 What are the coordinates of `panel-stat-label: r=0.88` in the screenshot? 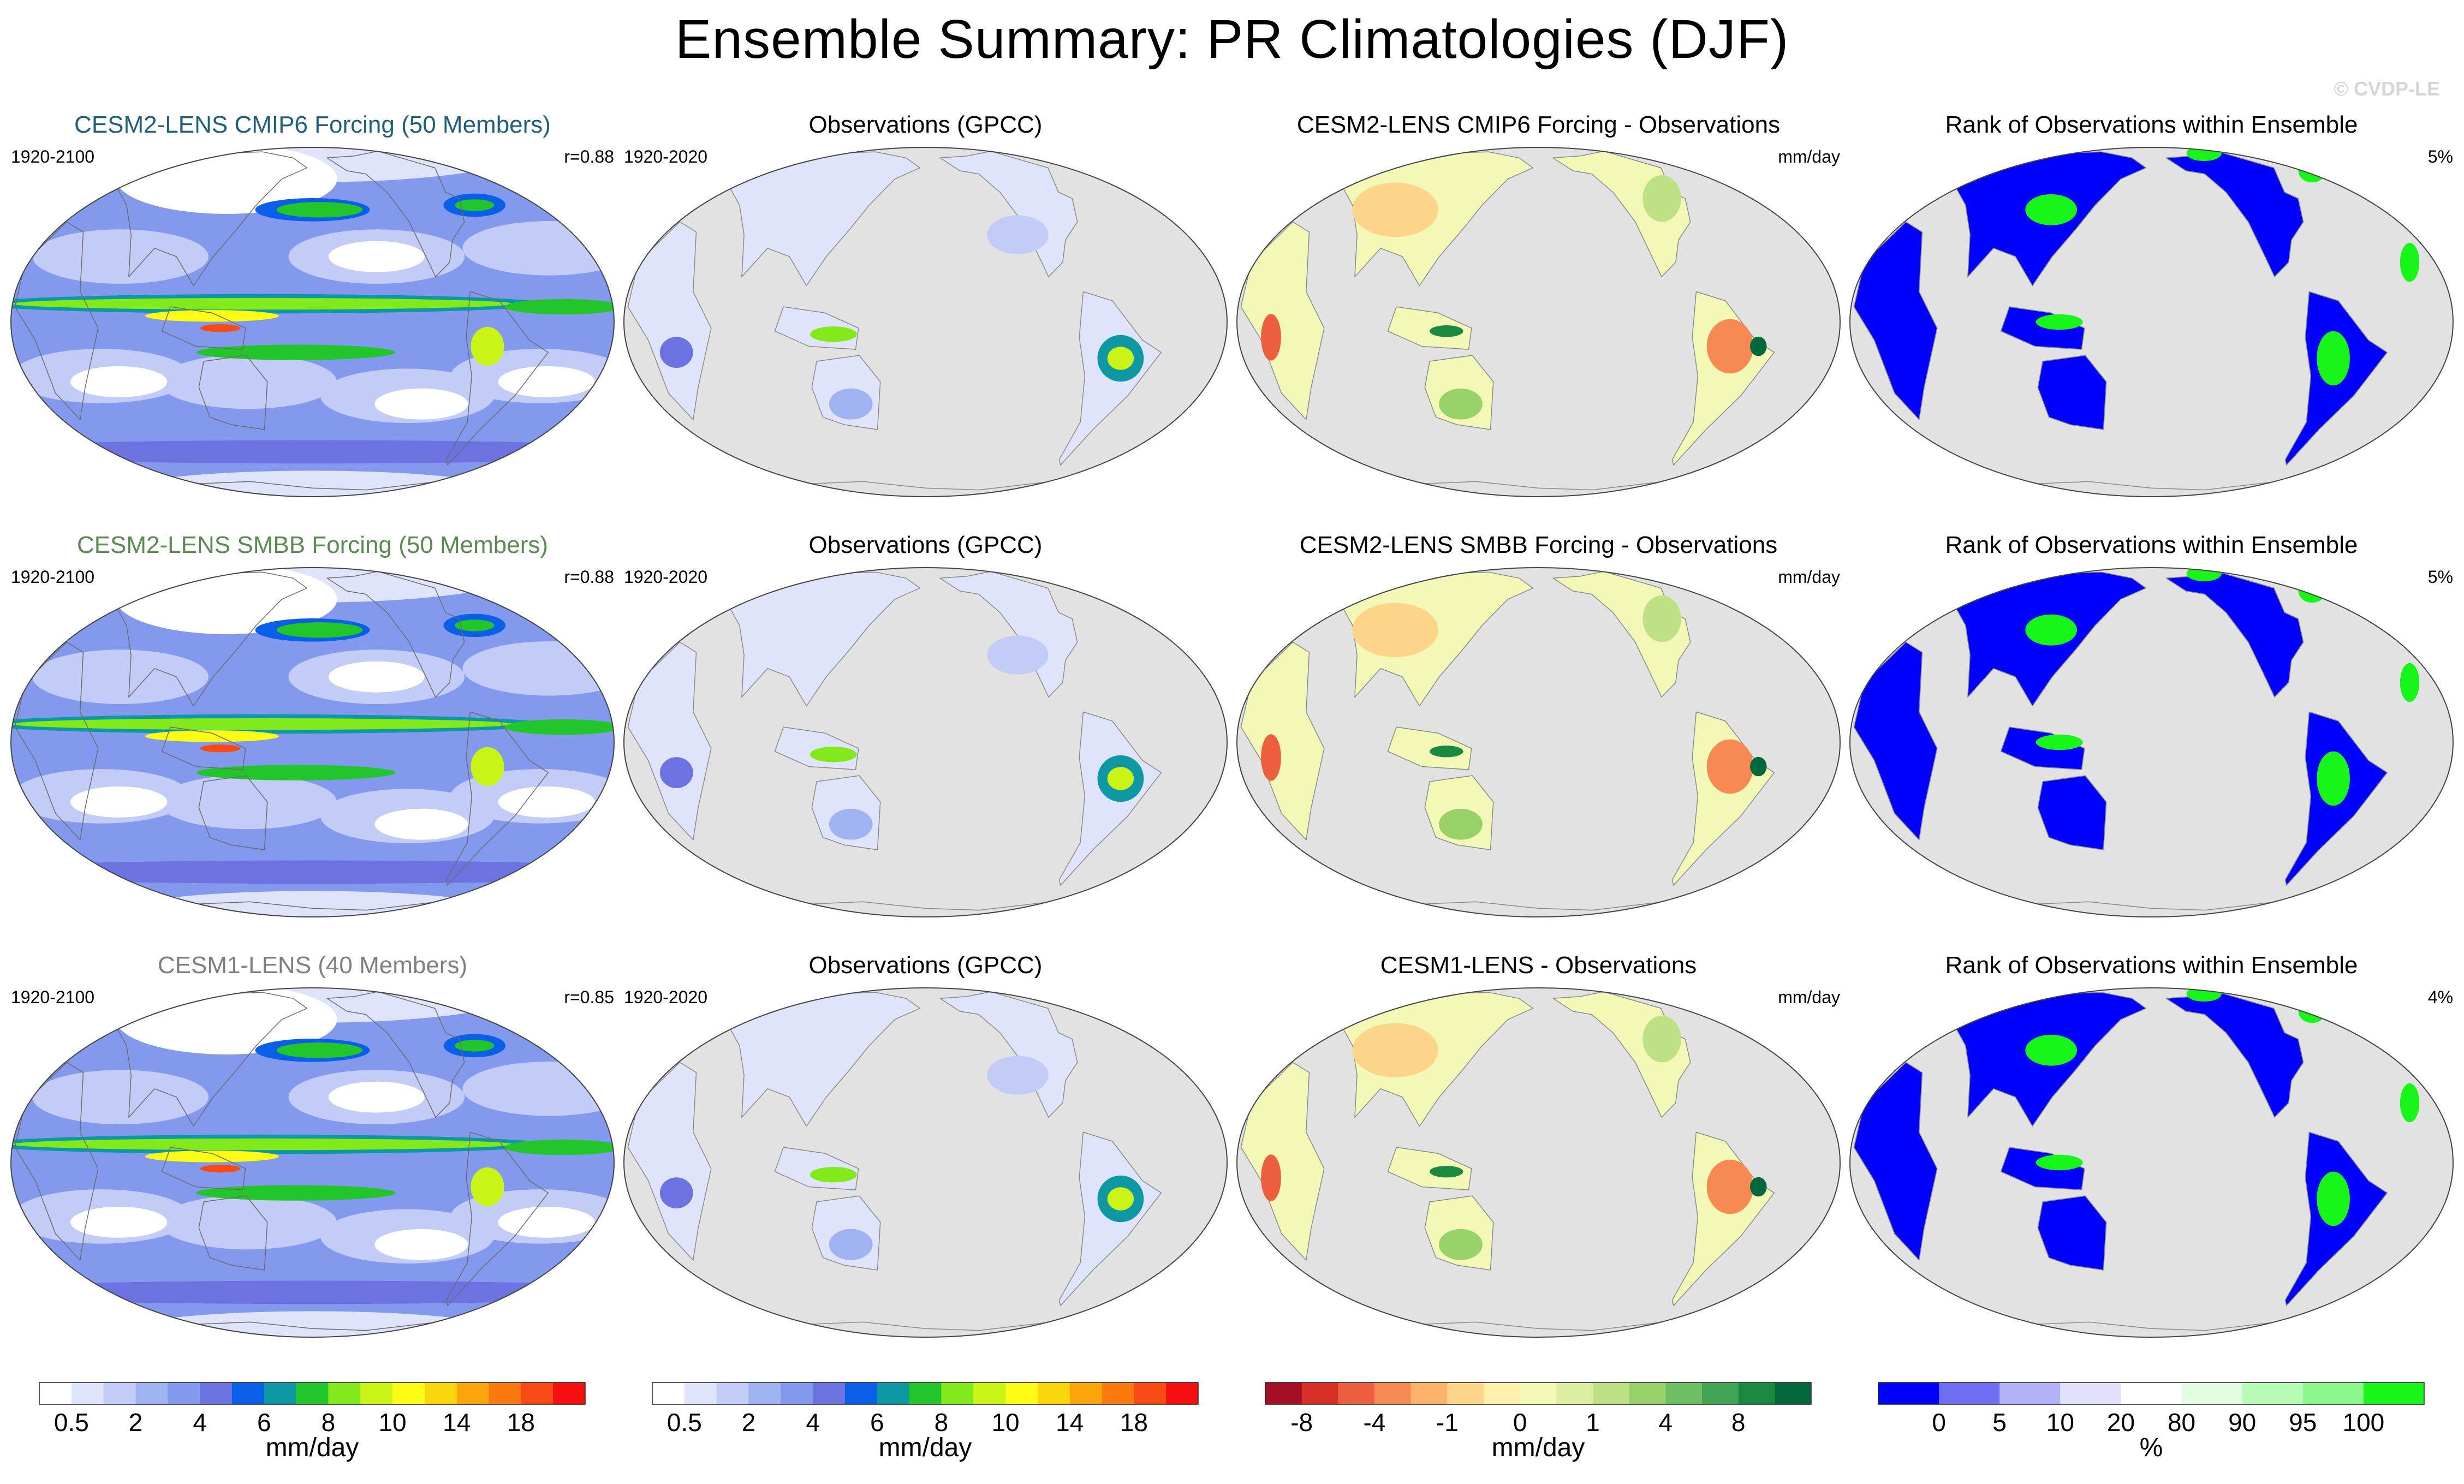 It's located at (589, 577).